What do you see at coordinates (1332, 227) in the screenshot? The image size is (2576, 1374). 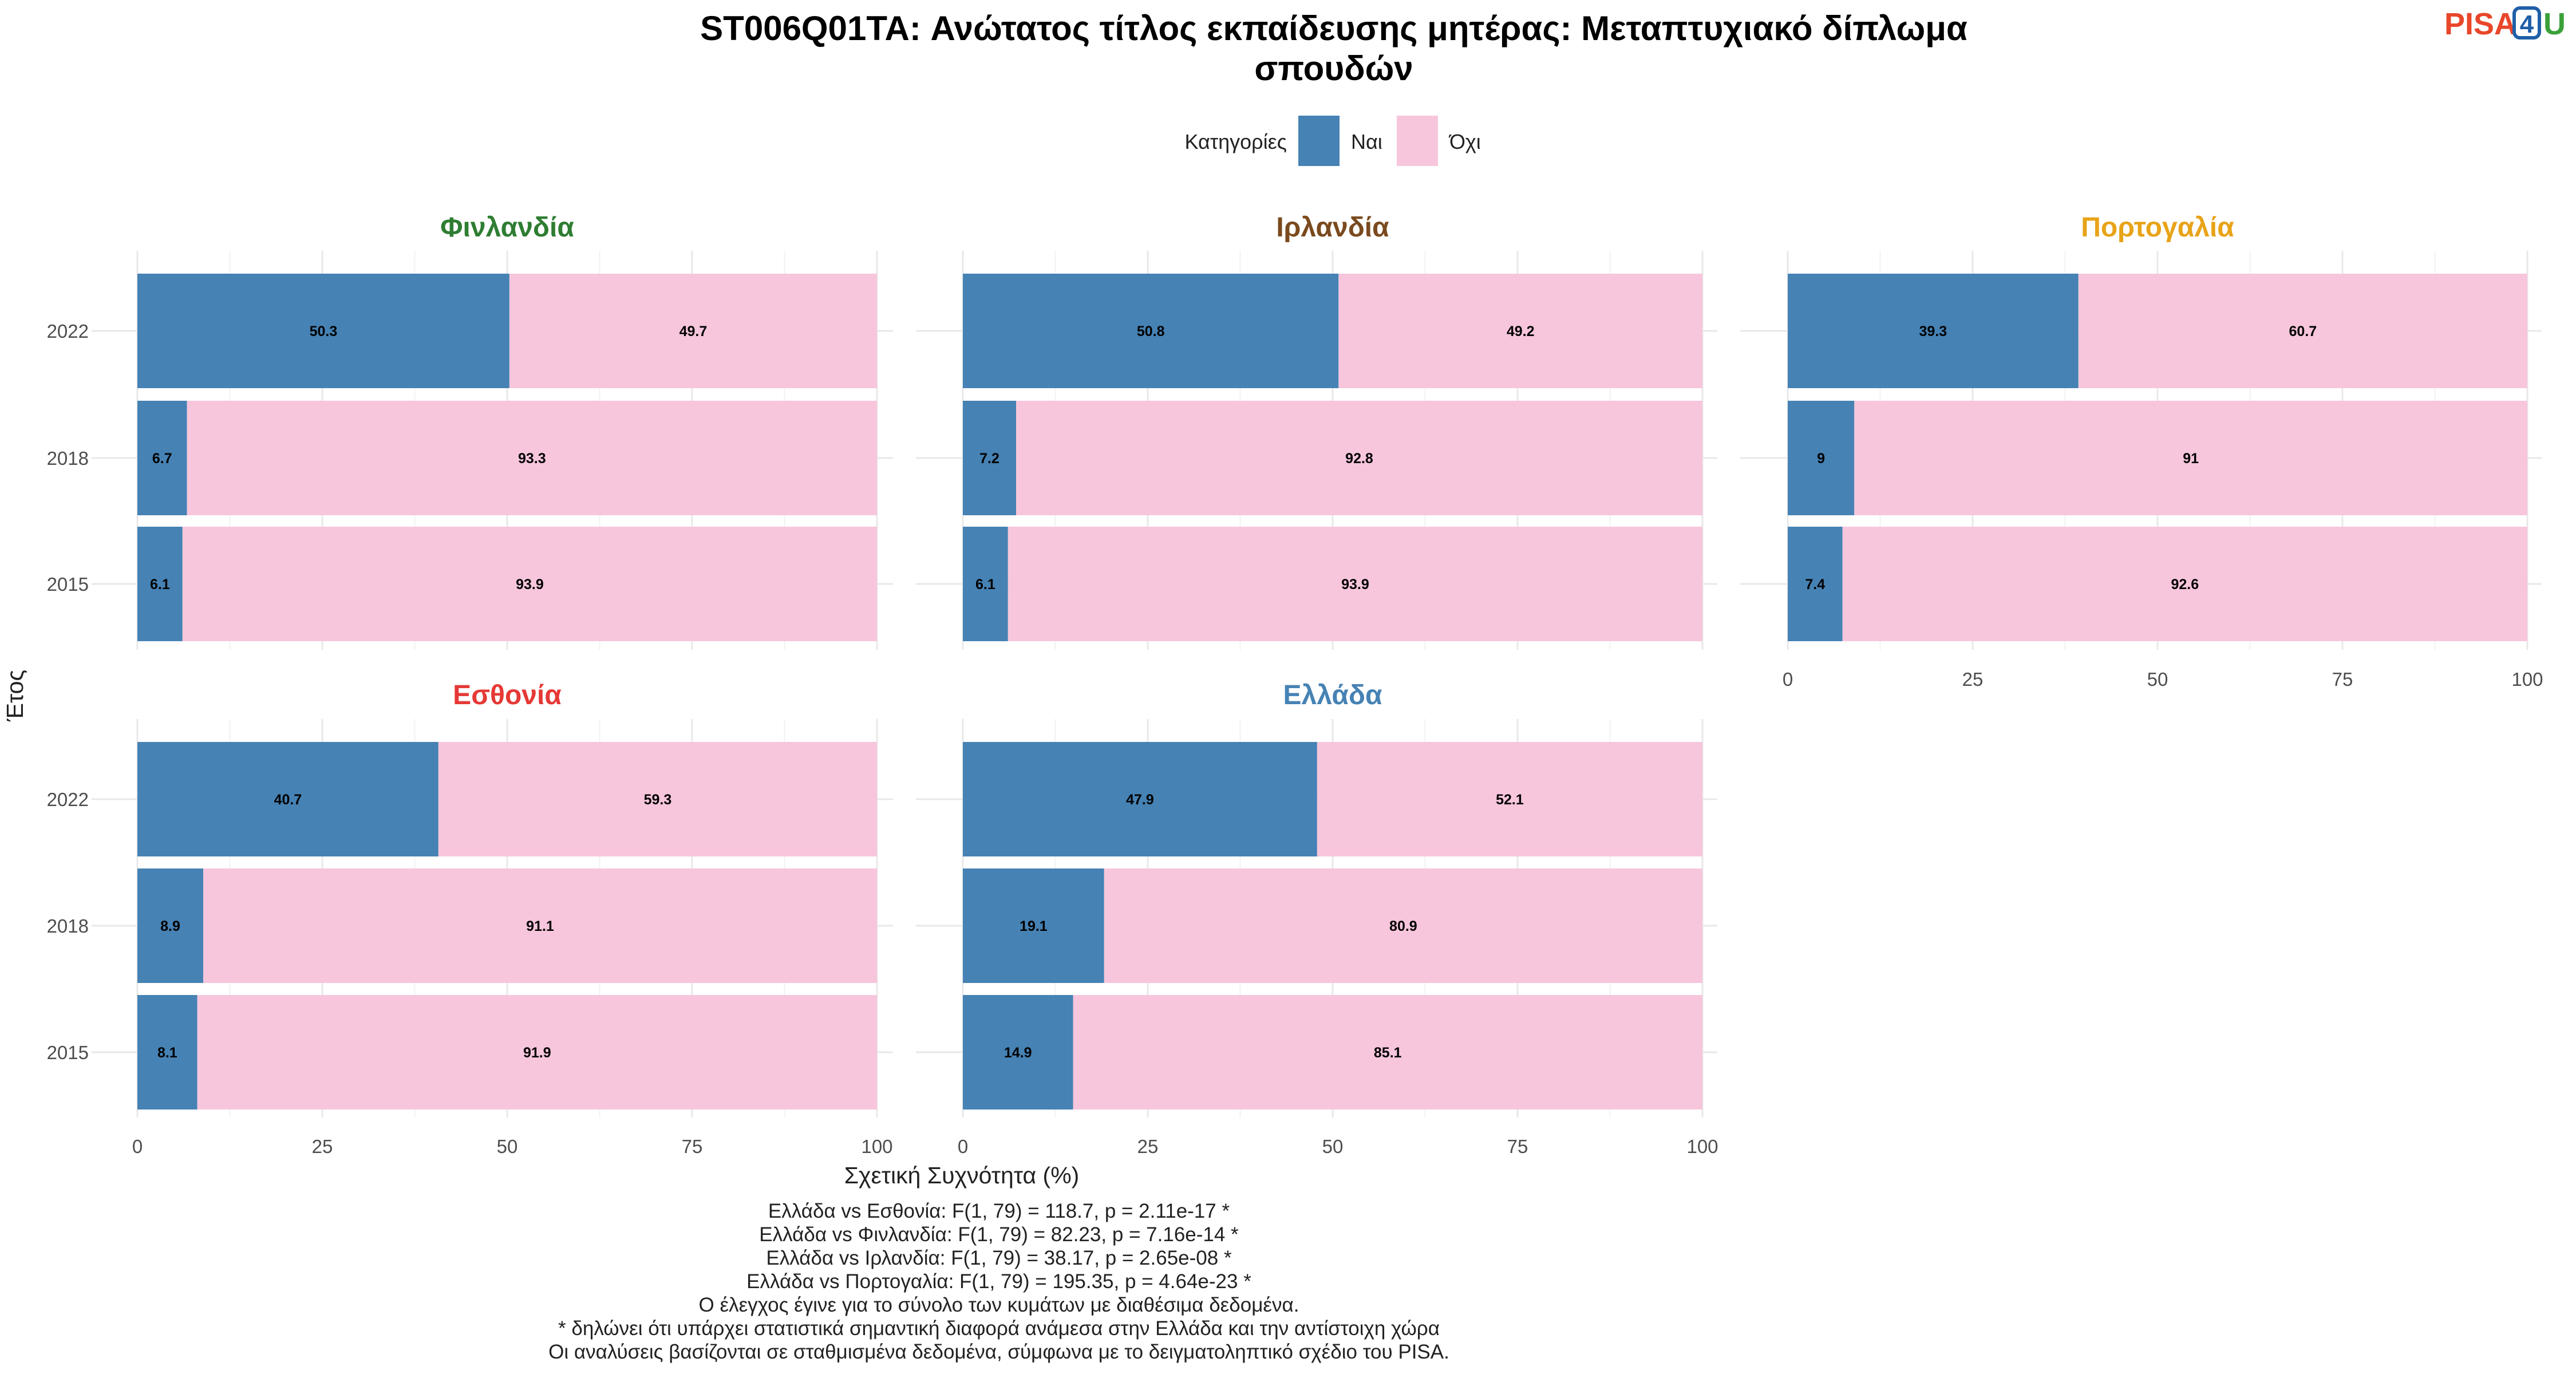 I see `panel-title: Ιρλανδία` at bounding box center [1332, 227].